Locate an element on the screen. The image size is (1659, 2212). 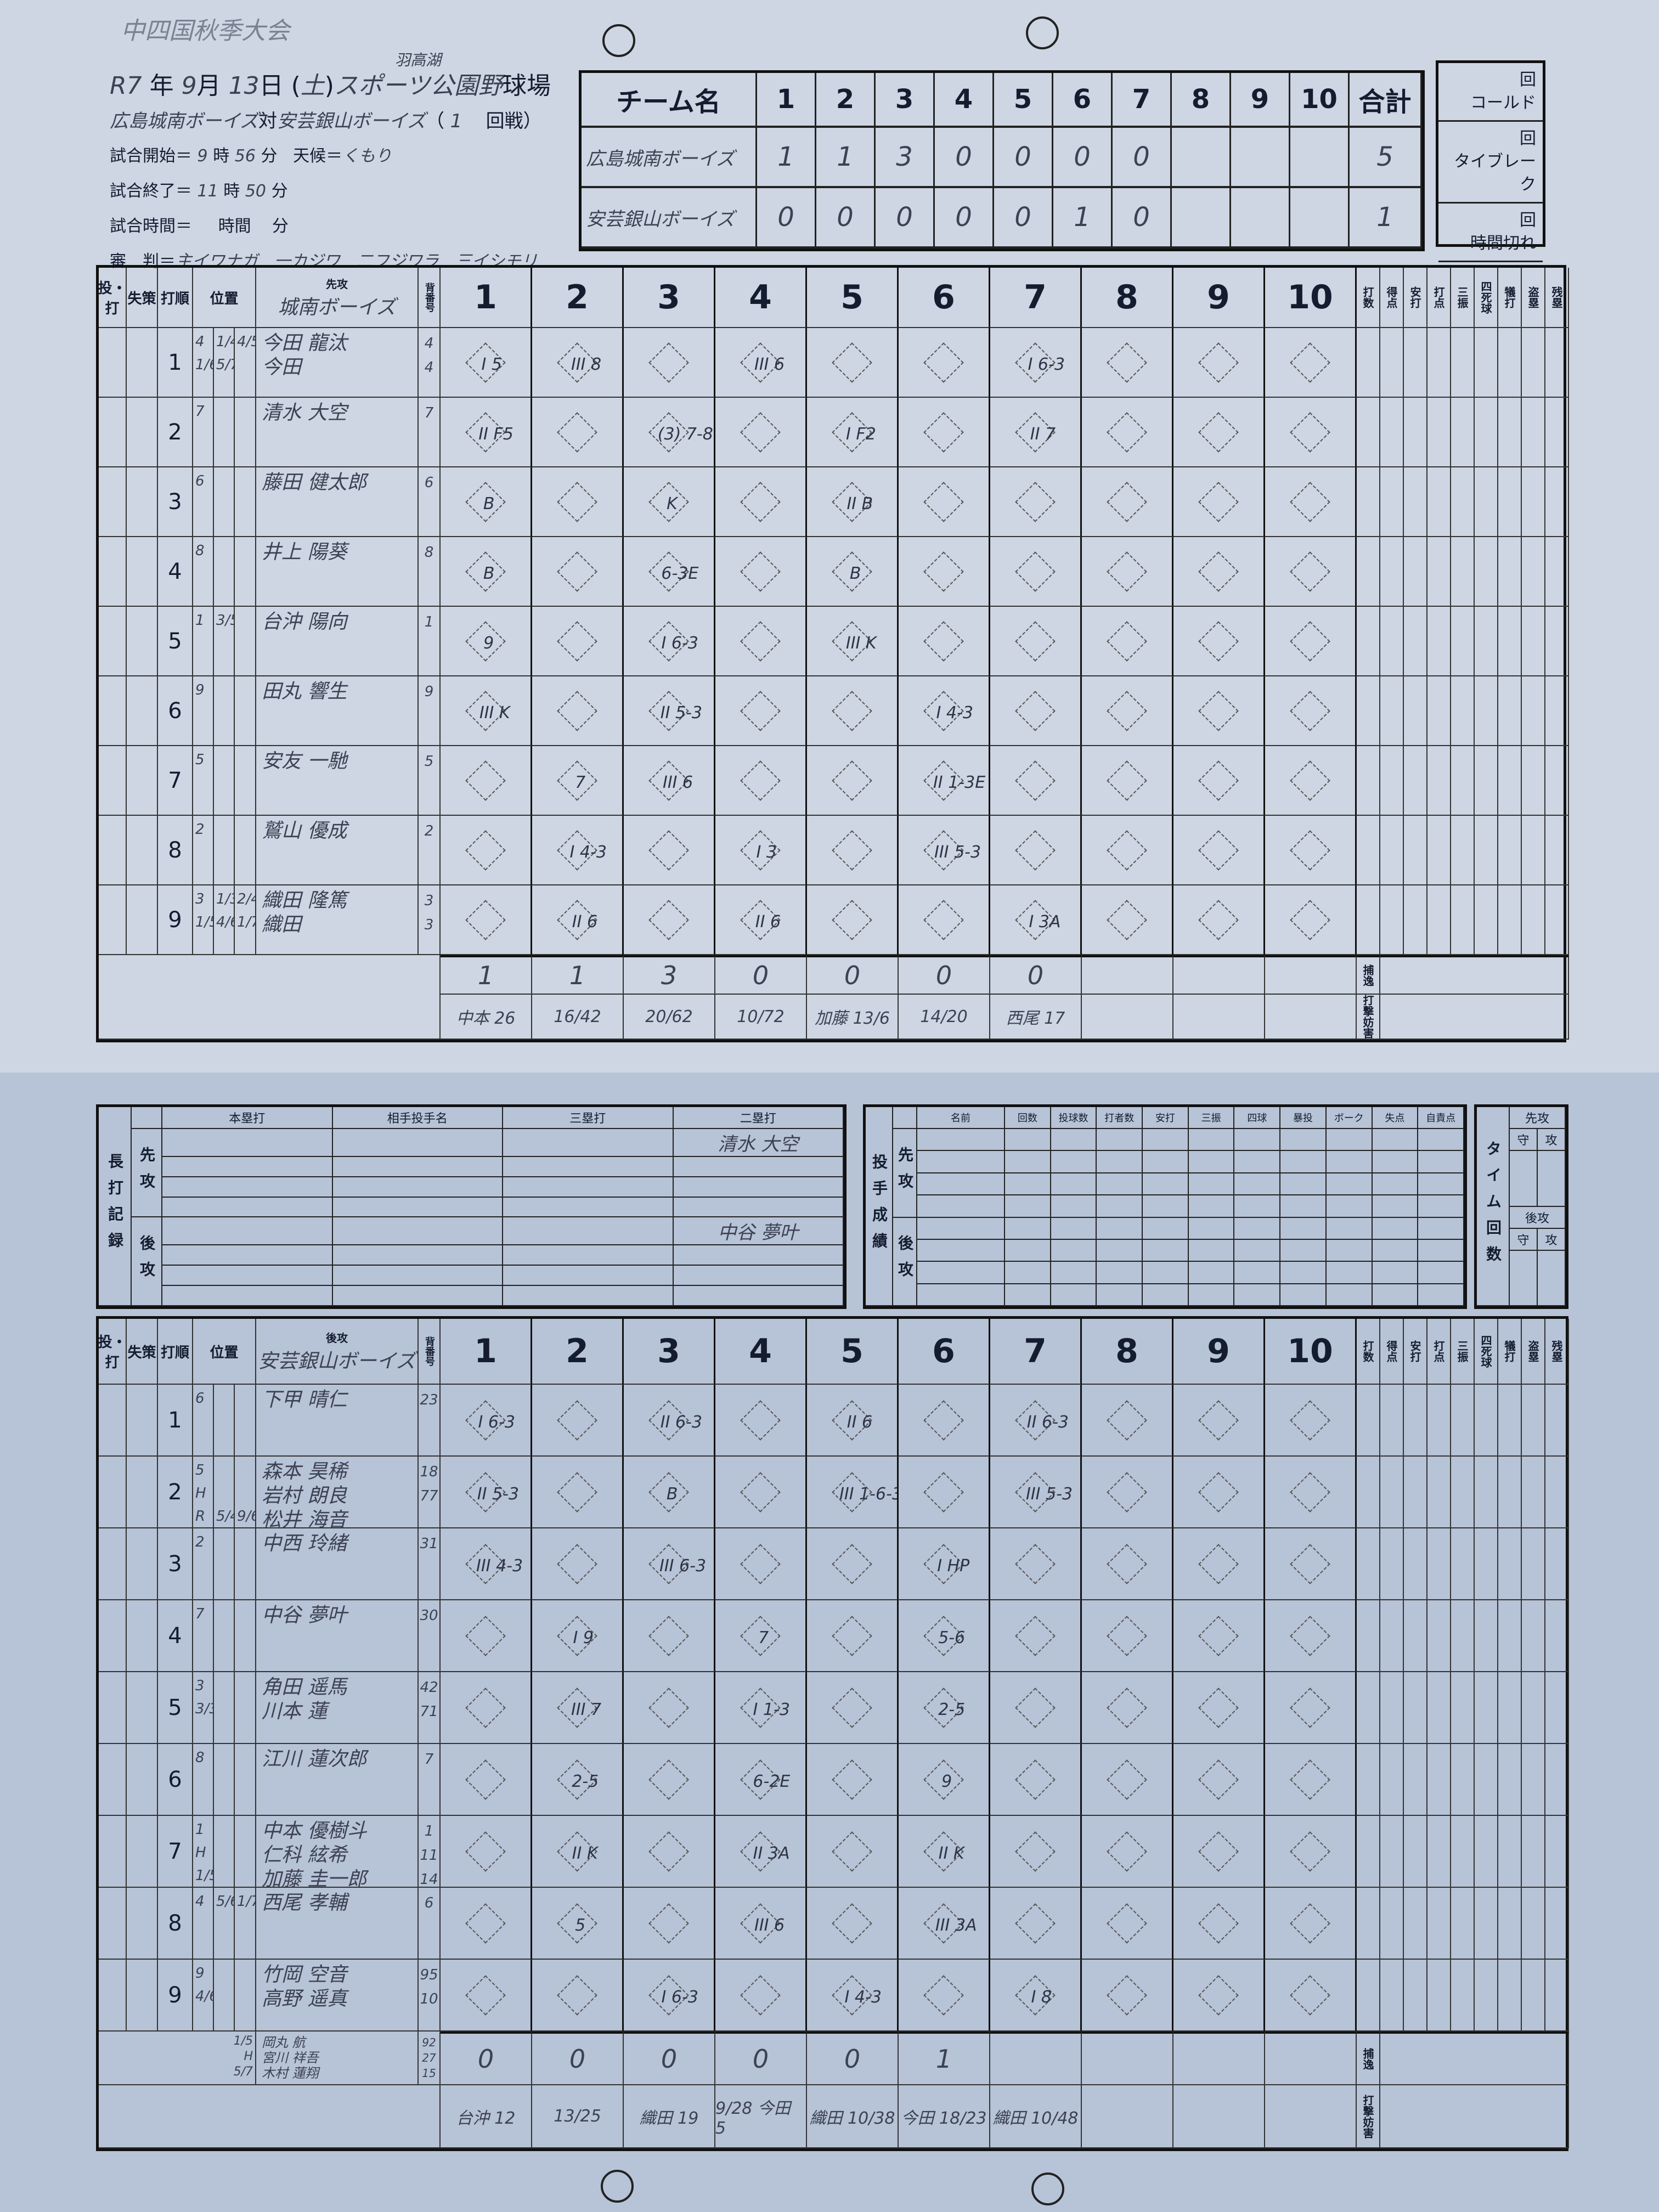
play-result: 7 is located at coordinates (763, 1637).